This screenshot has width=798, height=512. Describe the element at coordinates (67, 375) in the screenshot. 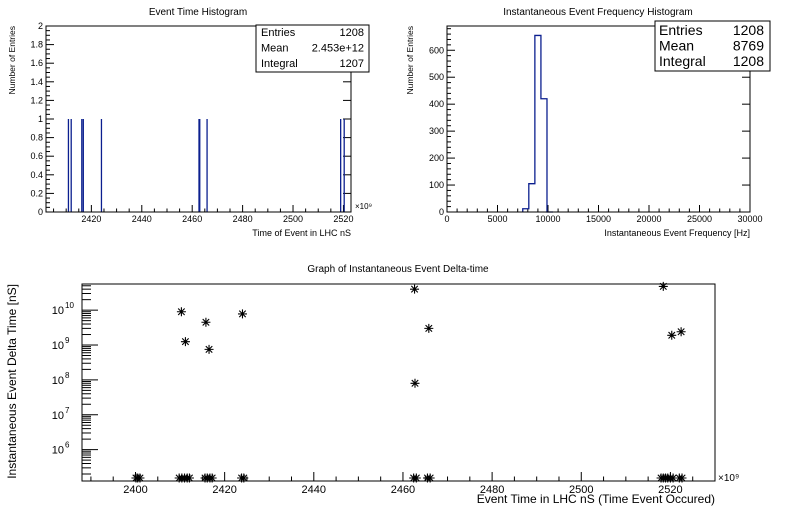

I see `y-tick-exponent: 8` at that location.